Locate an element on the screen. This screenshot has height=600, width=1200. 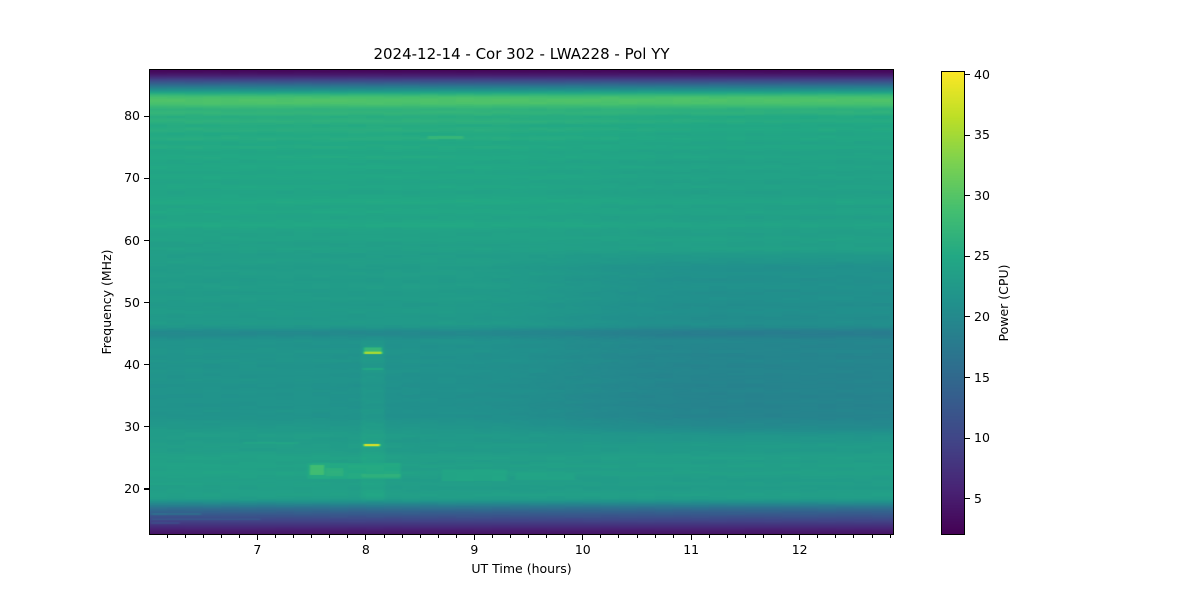
colorbar-tick-label: 15 is located at coordinates (982, 377).